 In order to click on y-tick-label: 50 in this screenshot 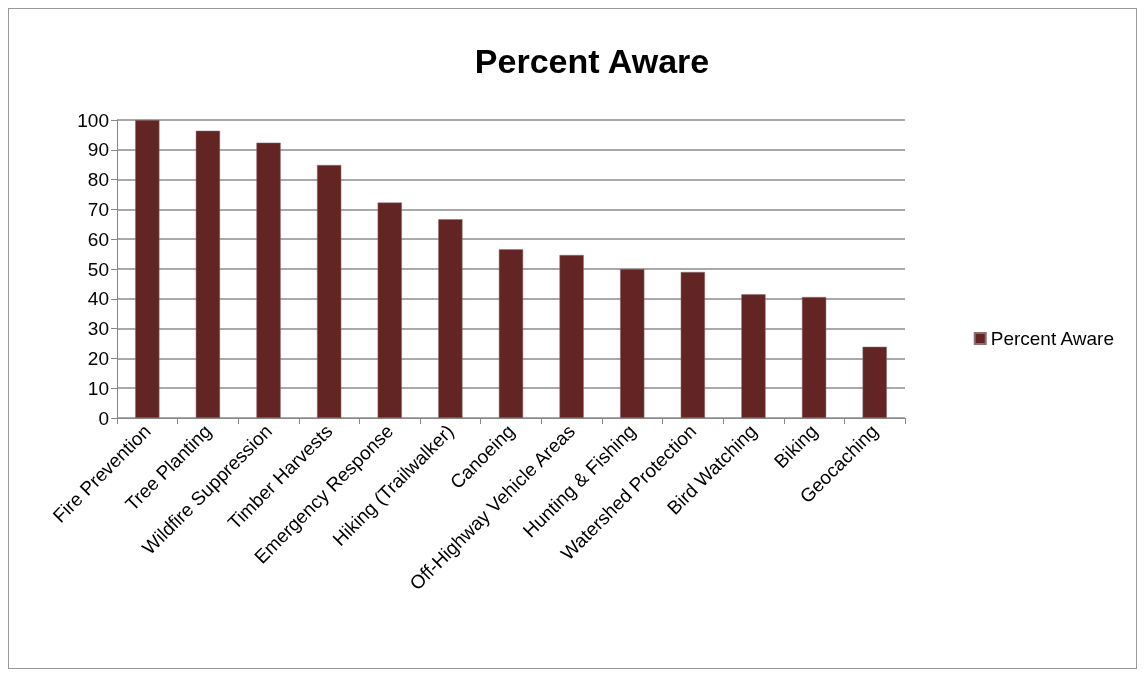, I will do `click(98, 269)`.